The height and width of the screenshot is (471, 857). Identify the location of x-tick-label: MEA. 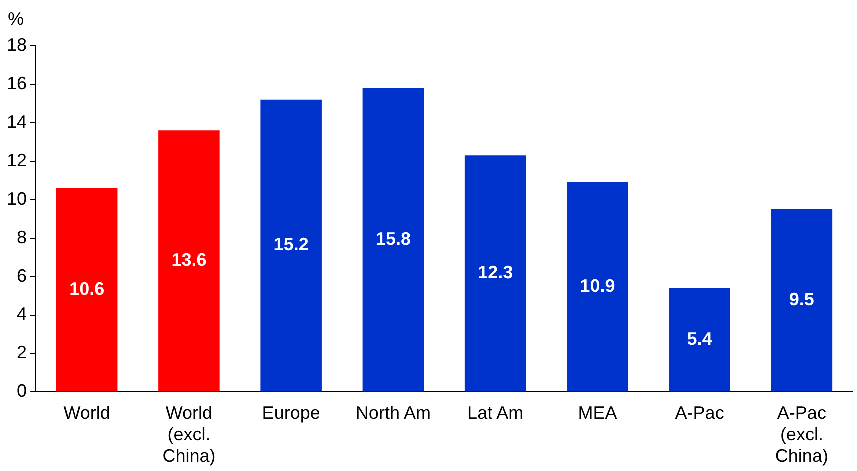
(598, 412).